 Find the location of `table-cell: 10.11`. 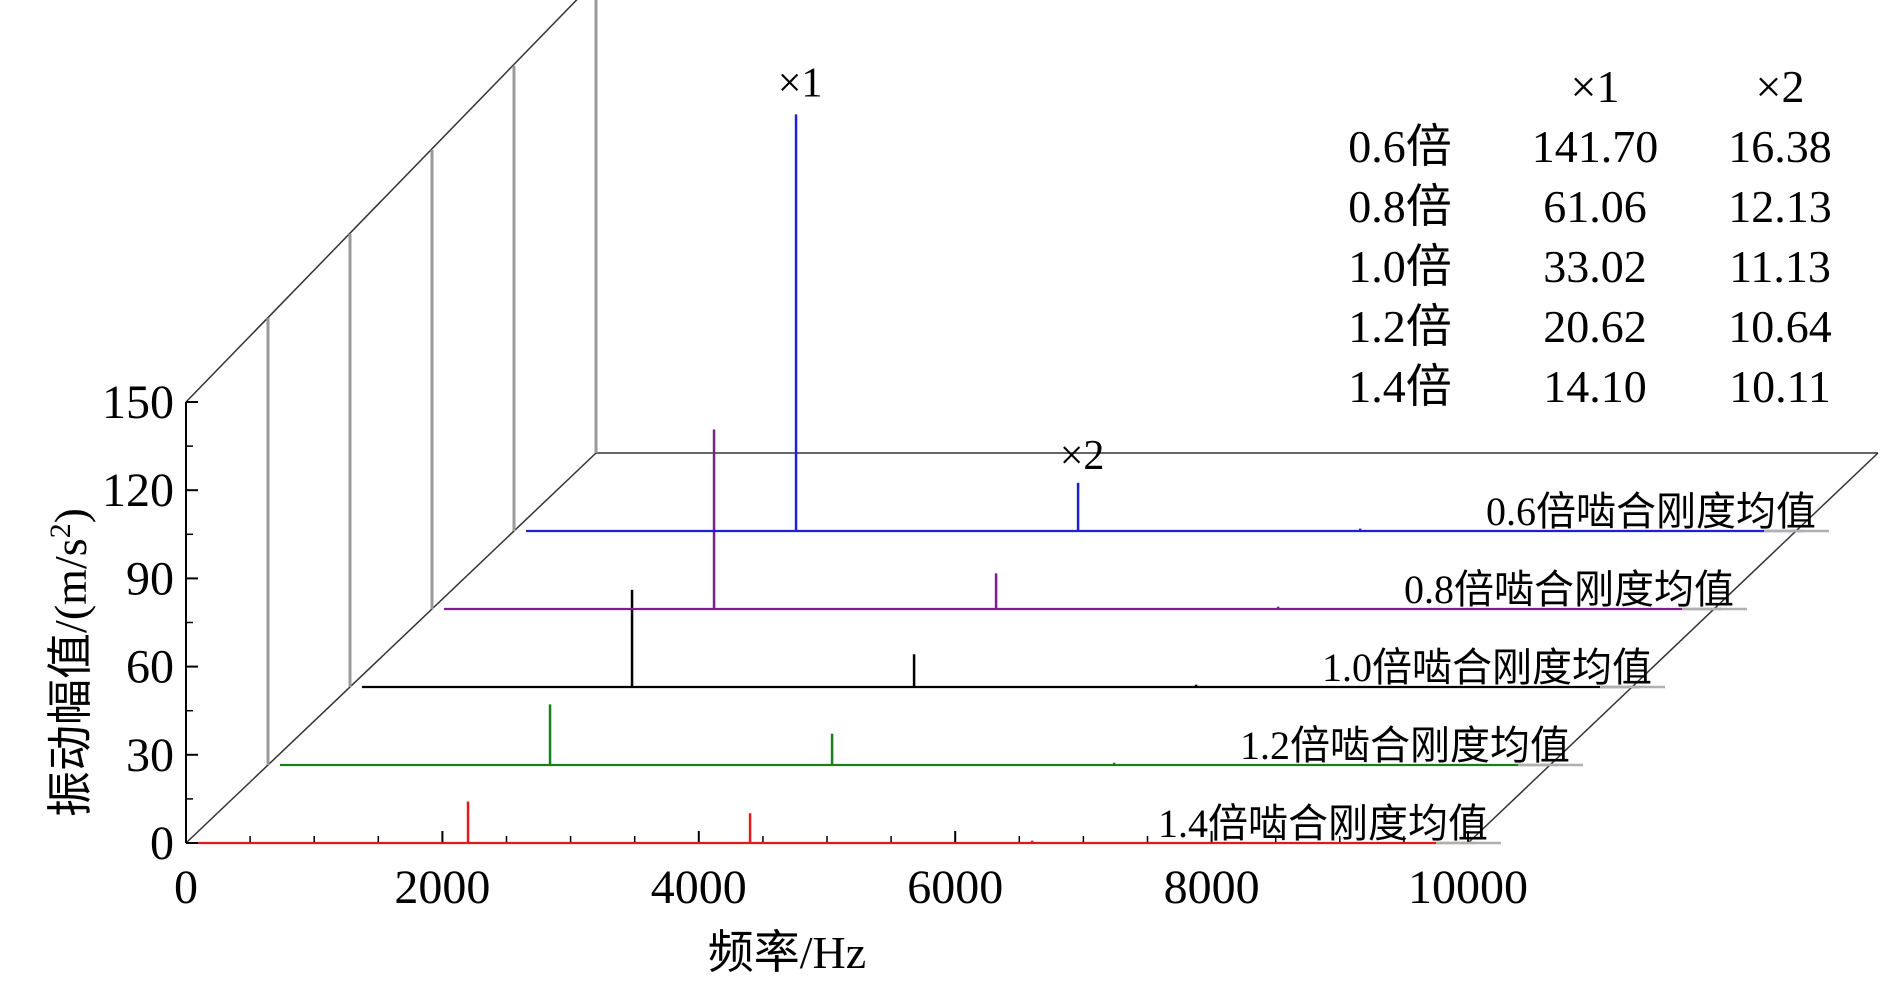

table-cell: 10.11 is located at coordinates (1780, 386).